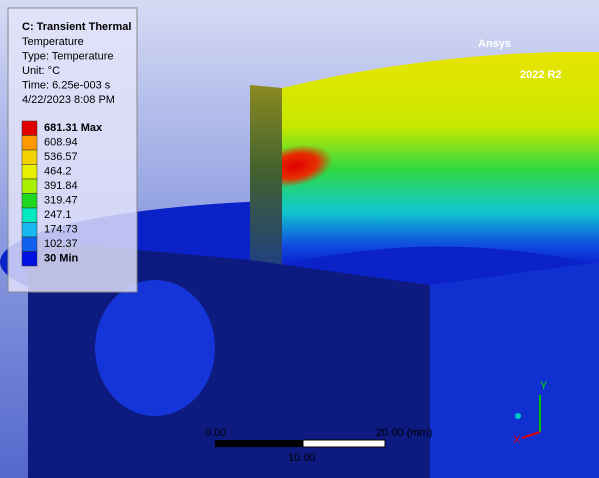 Image resolution: width=599 pixels, height=478 pixels. I want to click on legend-line: Temperature, so click(53, 42).